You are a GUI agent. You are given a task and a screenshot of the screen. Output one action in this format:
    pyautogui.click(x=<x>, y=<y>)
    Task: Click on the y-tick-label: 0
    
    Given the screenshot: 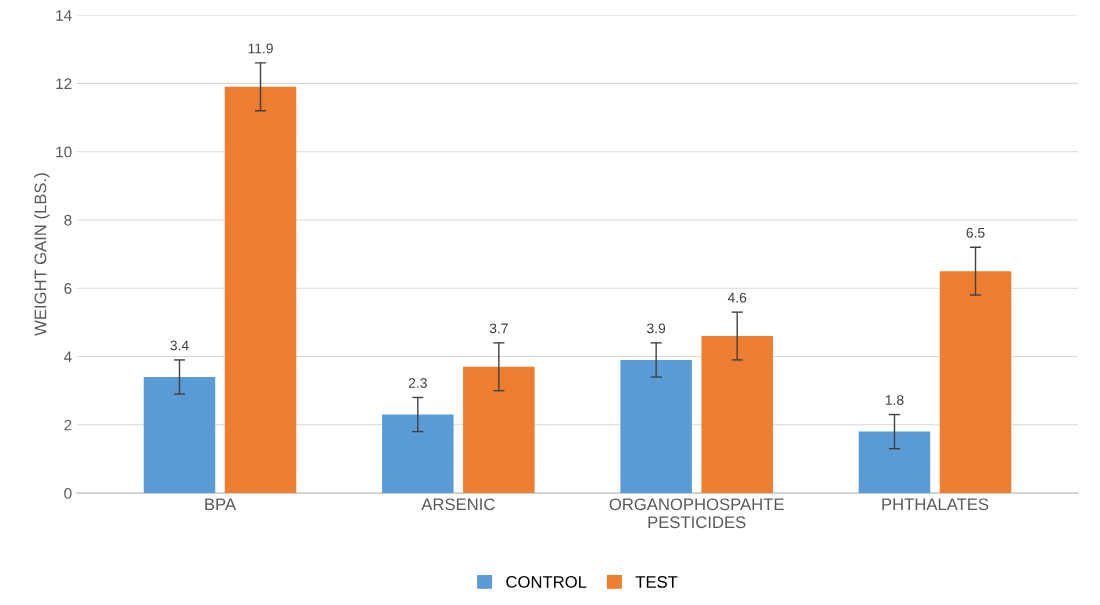 What is the action you would take?
    pyautogui.click(x=68, y=493)
    